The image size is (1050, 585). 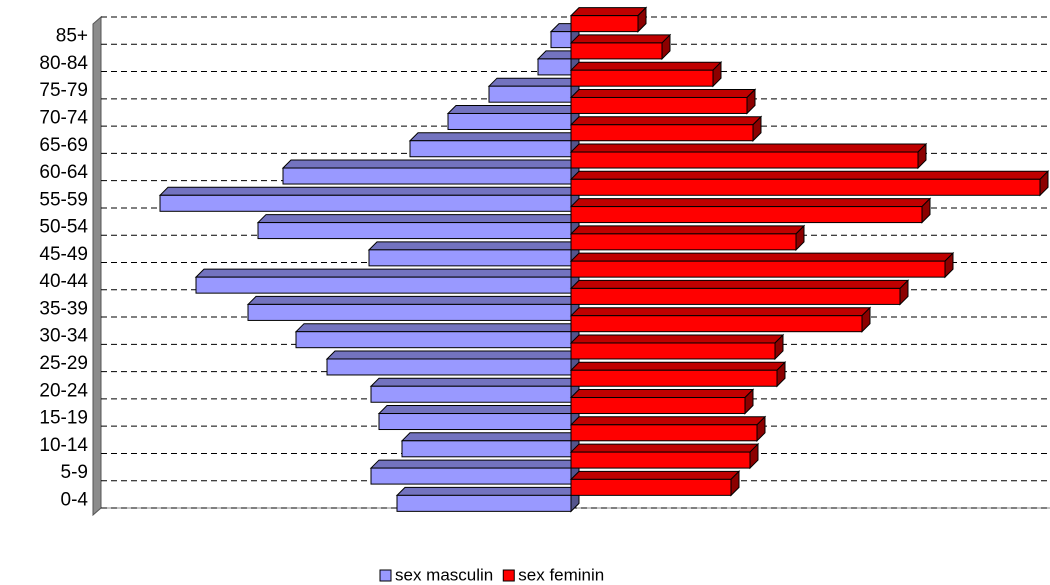 What do you see at coordinates (63, 445) in the screenshot?
I see `y-tick-label: 10-14` at bounding box center [63, 445].